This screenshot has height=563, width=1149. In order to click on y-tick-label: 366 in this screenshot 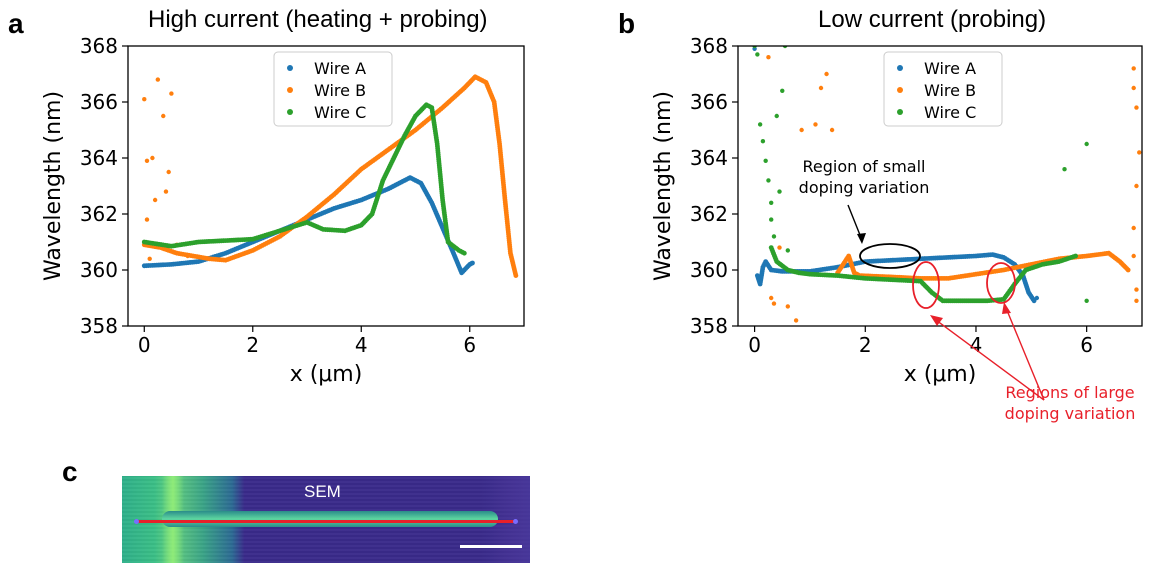, I will do `click(99, 102)`.